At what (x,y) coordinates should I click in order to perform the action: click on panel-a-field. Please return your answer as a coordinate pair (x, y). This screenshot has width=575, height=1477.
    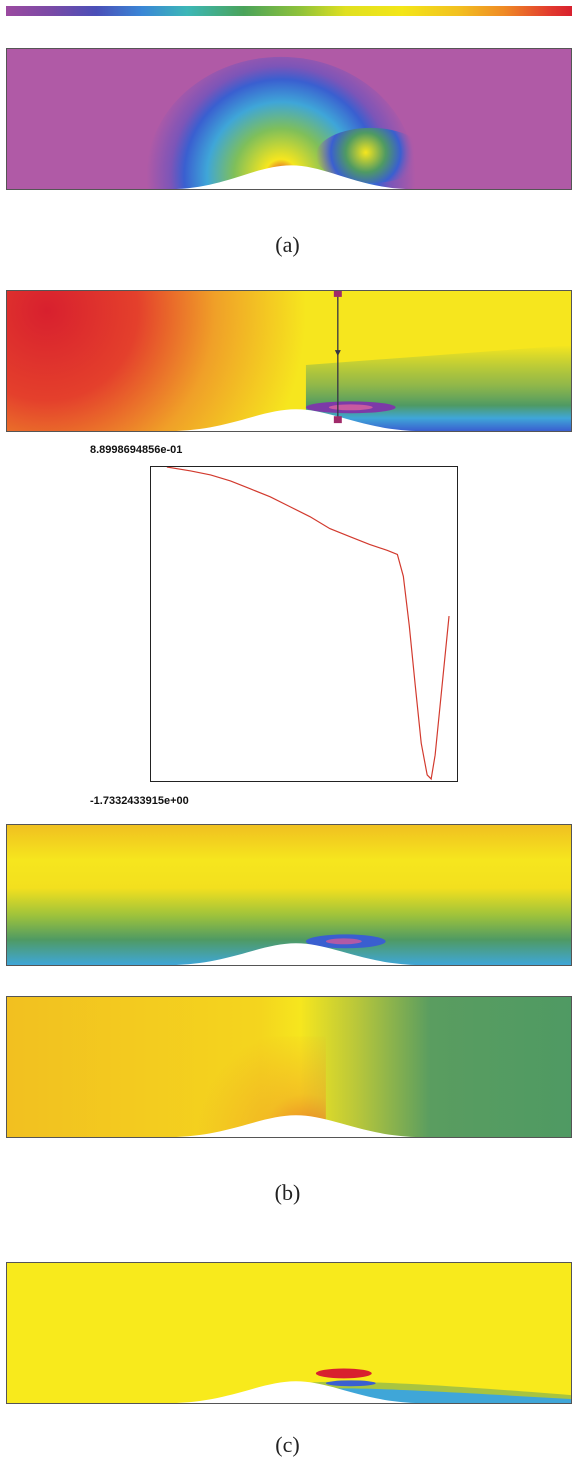
    Looking at the image, I should click on (289, 119).